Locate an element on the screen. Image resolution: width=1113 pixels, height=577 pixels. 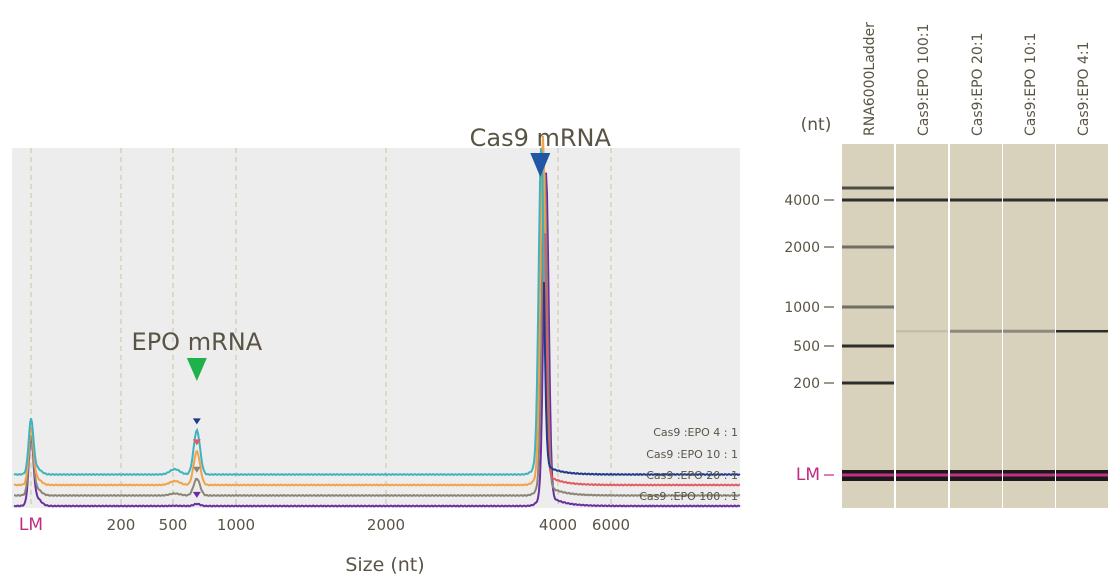
x-tick-labels: LM 200 500 1000 2000 4000 6000 is located at coordinates (324, 525).